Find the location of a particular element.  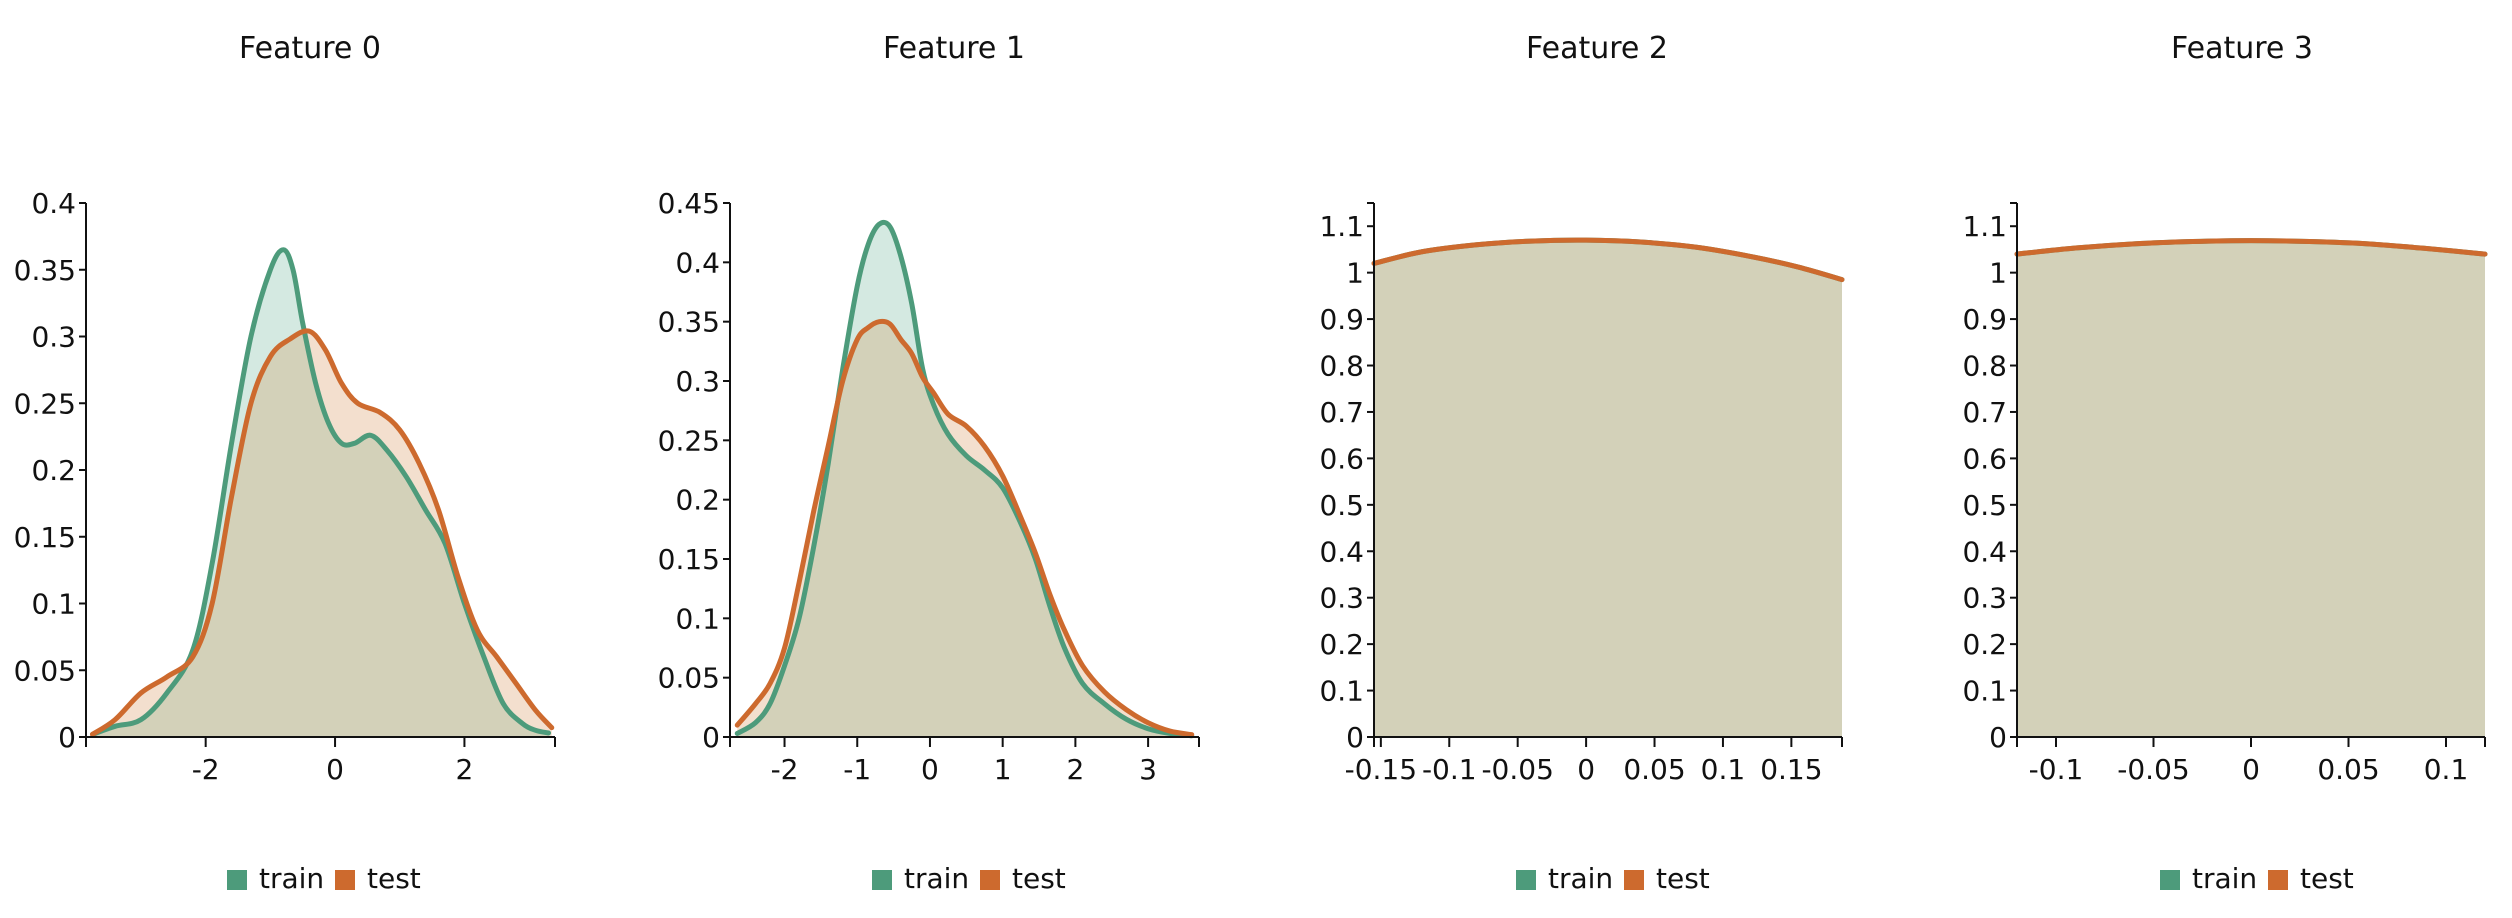

x-tick-label: 1 is located at coordinates (1003, 769).